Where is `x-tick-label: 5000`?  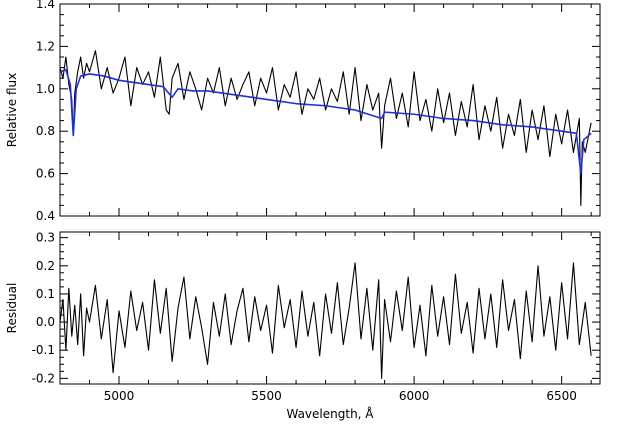
x-tick-label: 5000 is located at coordinates (119, 396).